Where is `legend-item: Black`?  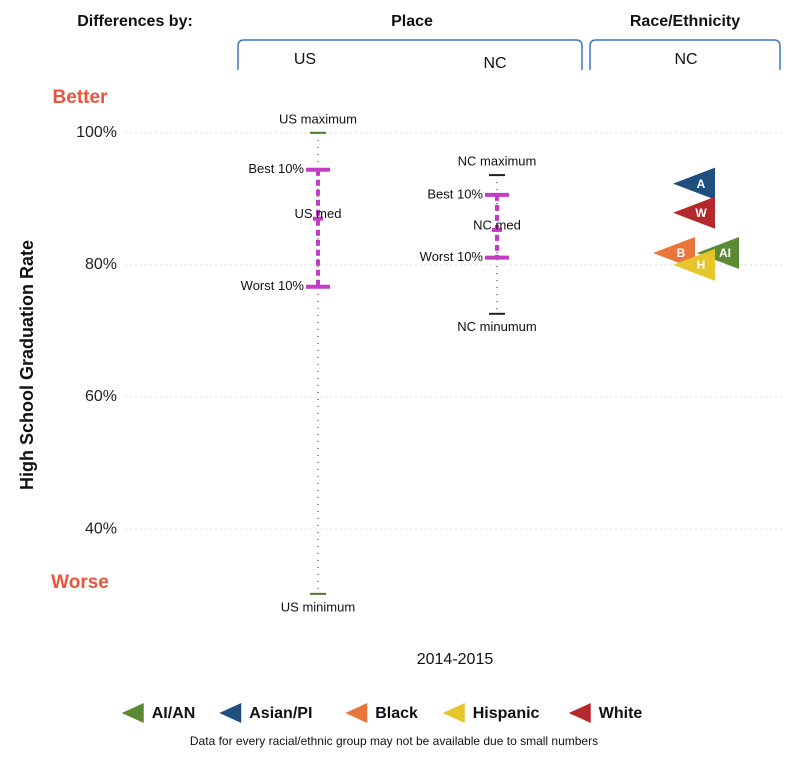 legend-item: Black is located at coordinates (381, 713).